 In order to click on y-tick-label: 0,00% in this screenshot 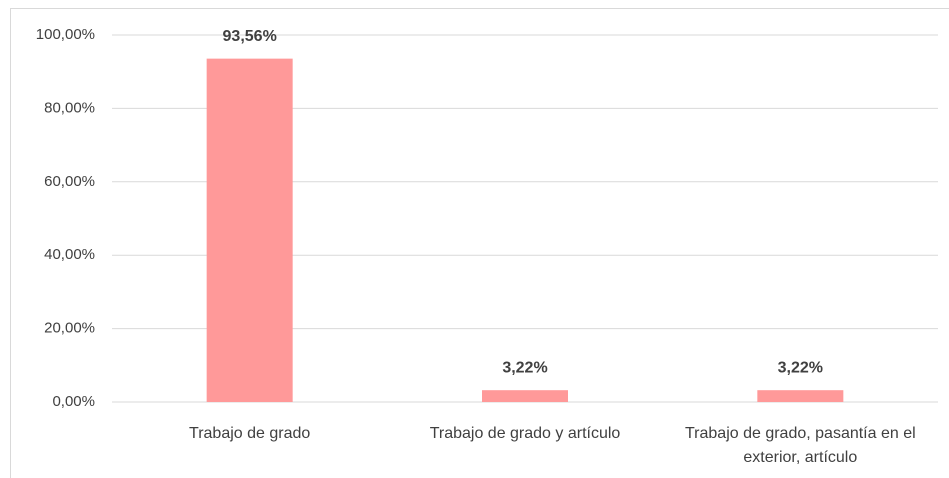, I will do `click(73, 401)`.